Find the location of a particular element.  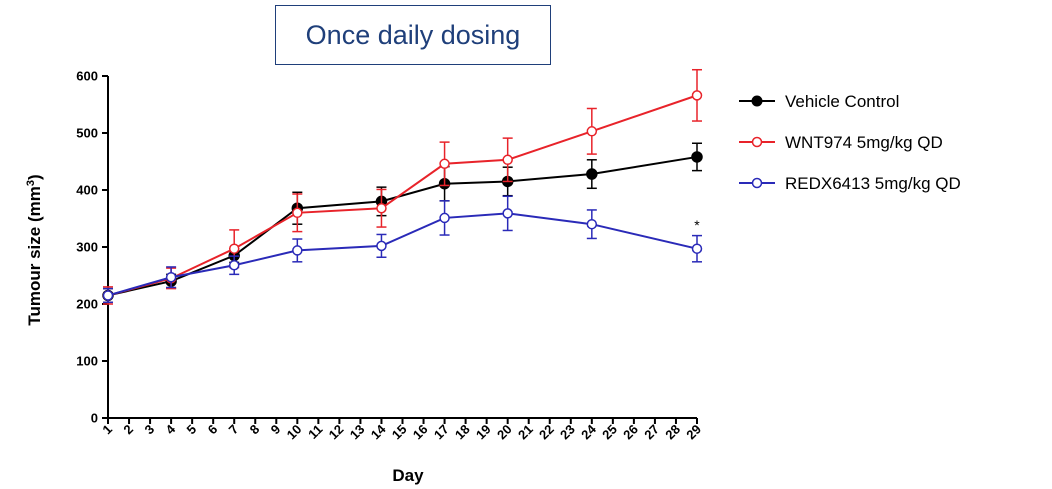

x-tick-label: 10 is located at coordinates (294, 432).